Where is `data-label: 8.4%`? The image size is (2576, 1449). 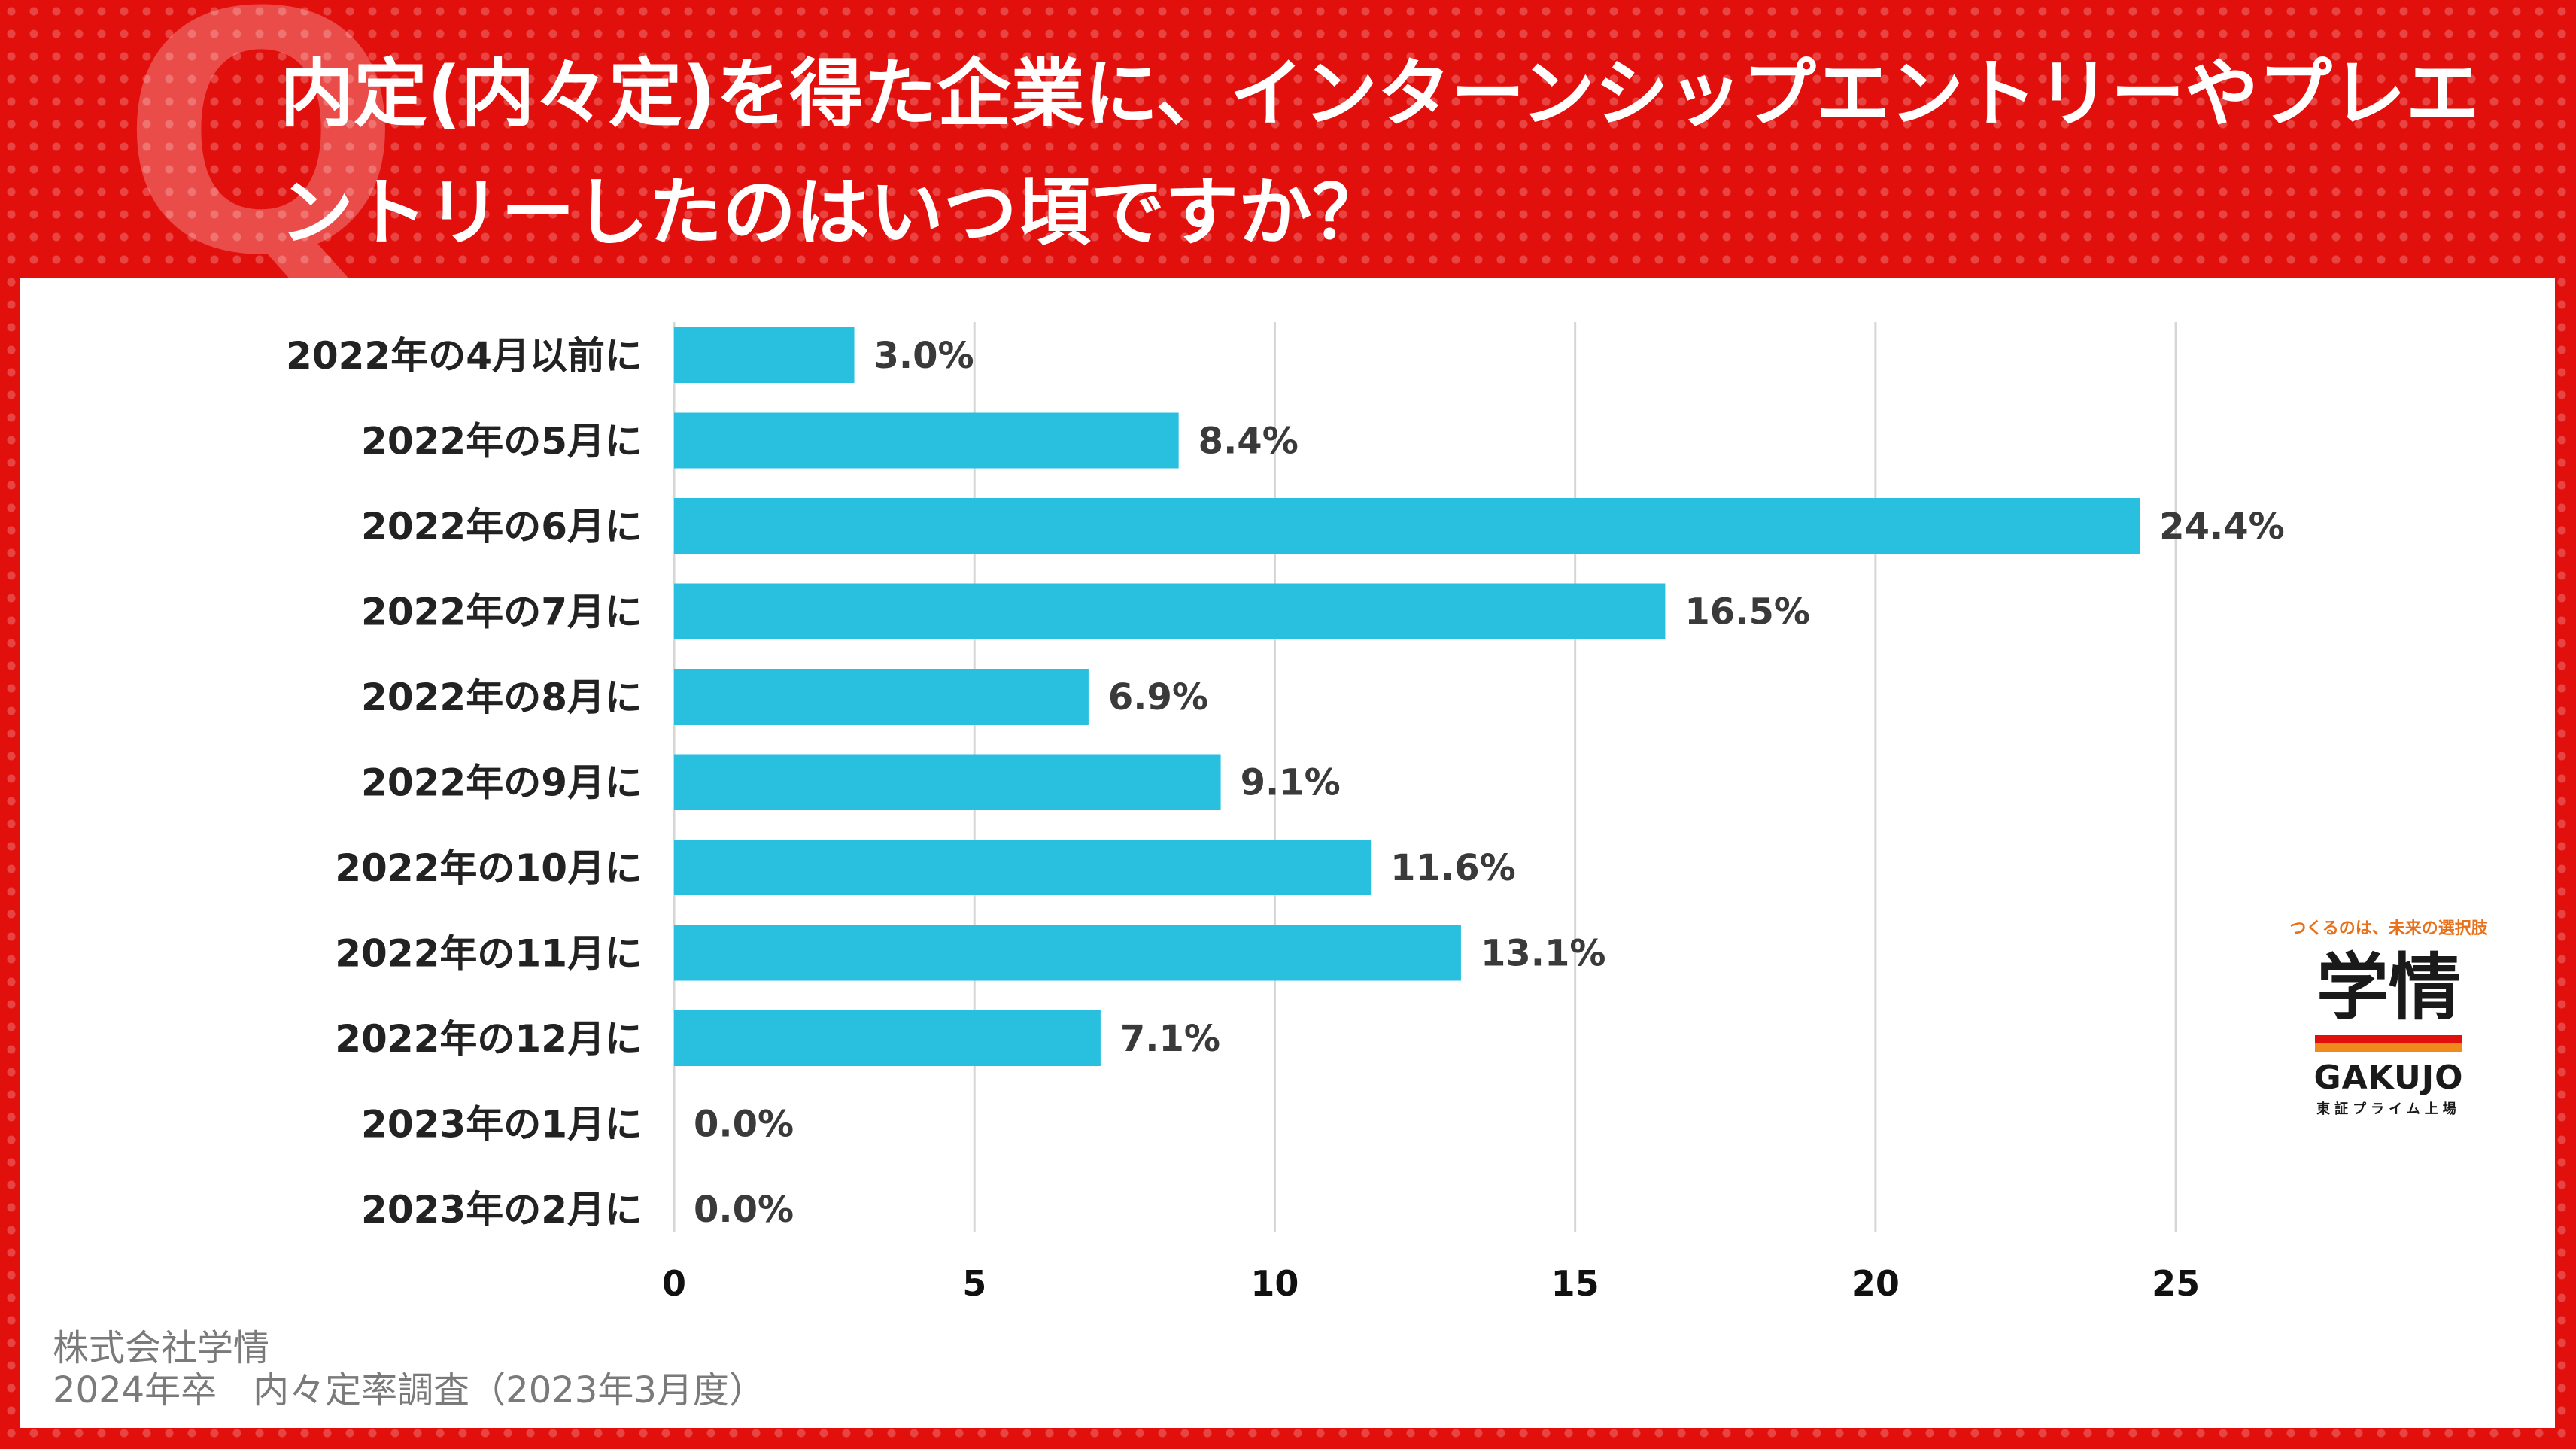 data-label: 8.4% is located at coordinates (1249, 442).